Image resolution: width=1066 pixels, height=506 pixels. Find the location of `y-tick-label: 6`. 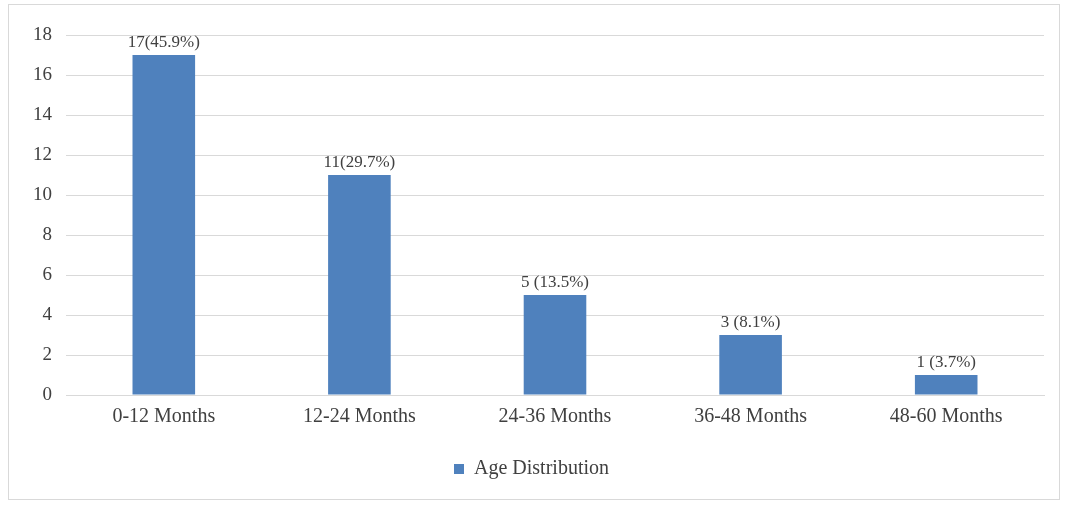

y-tick-label: 6 is located at coordinates (47, 273).